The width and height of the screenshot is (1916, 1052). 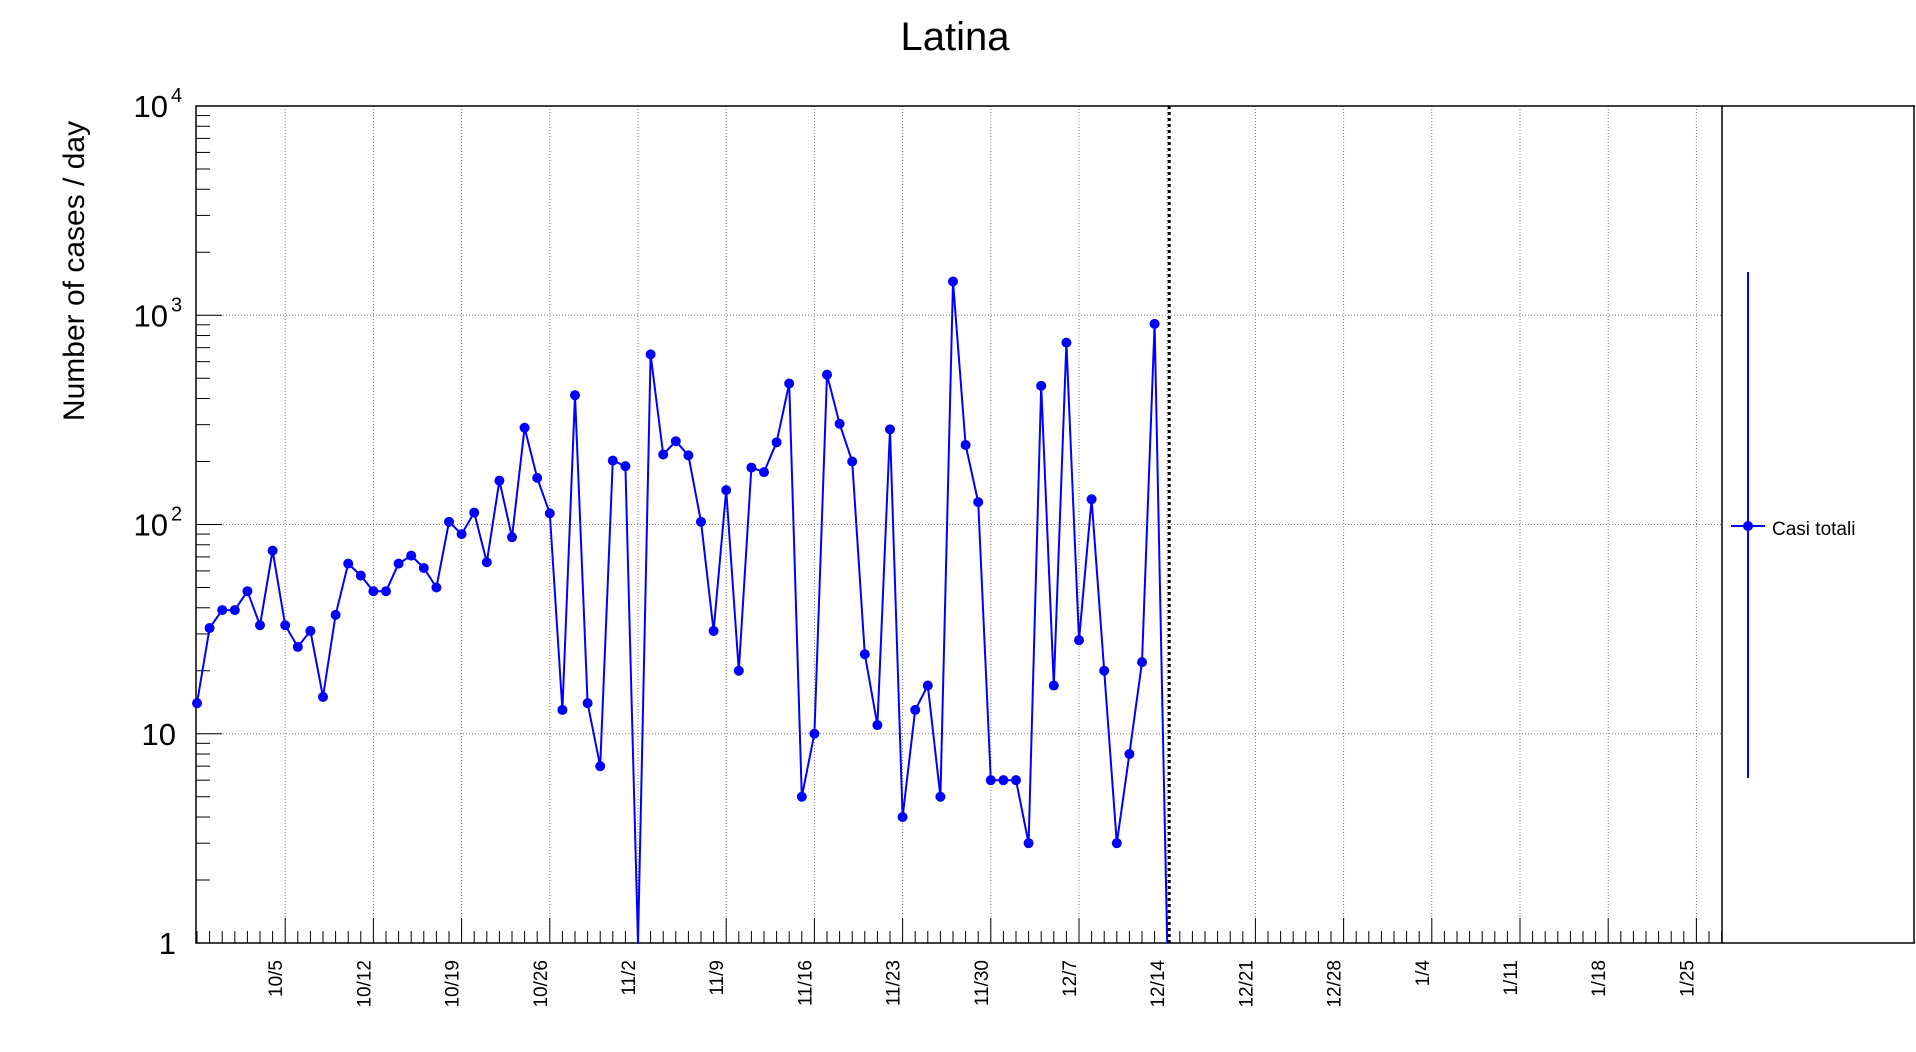 I want to click on x-tick-label: 12/7, so click(x=1070, y=978).